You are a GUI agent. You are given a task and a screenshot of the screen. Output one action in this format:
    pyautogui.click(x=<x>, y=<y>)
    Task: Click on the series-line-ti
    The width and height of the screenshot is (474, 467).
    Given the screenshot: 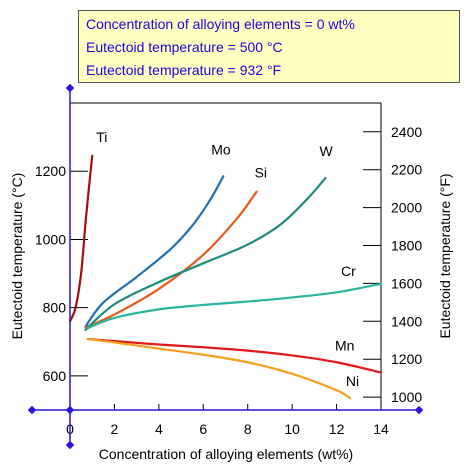 What is the action you would take?
    pyautogui.click(x=81, y=238)
    